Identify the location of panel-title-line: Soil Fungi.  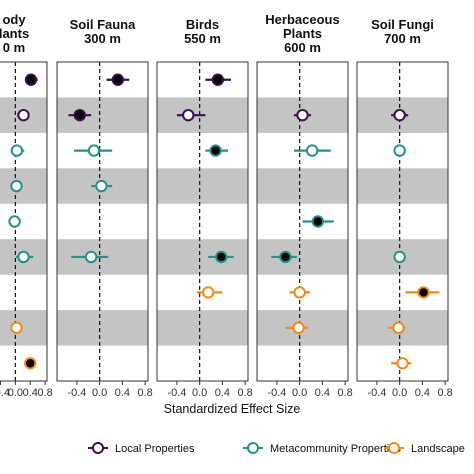
(402, 24).